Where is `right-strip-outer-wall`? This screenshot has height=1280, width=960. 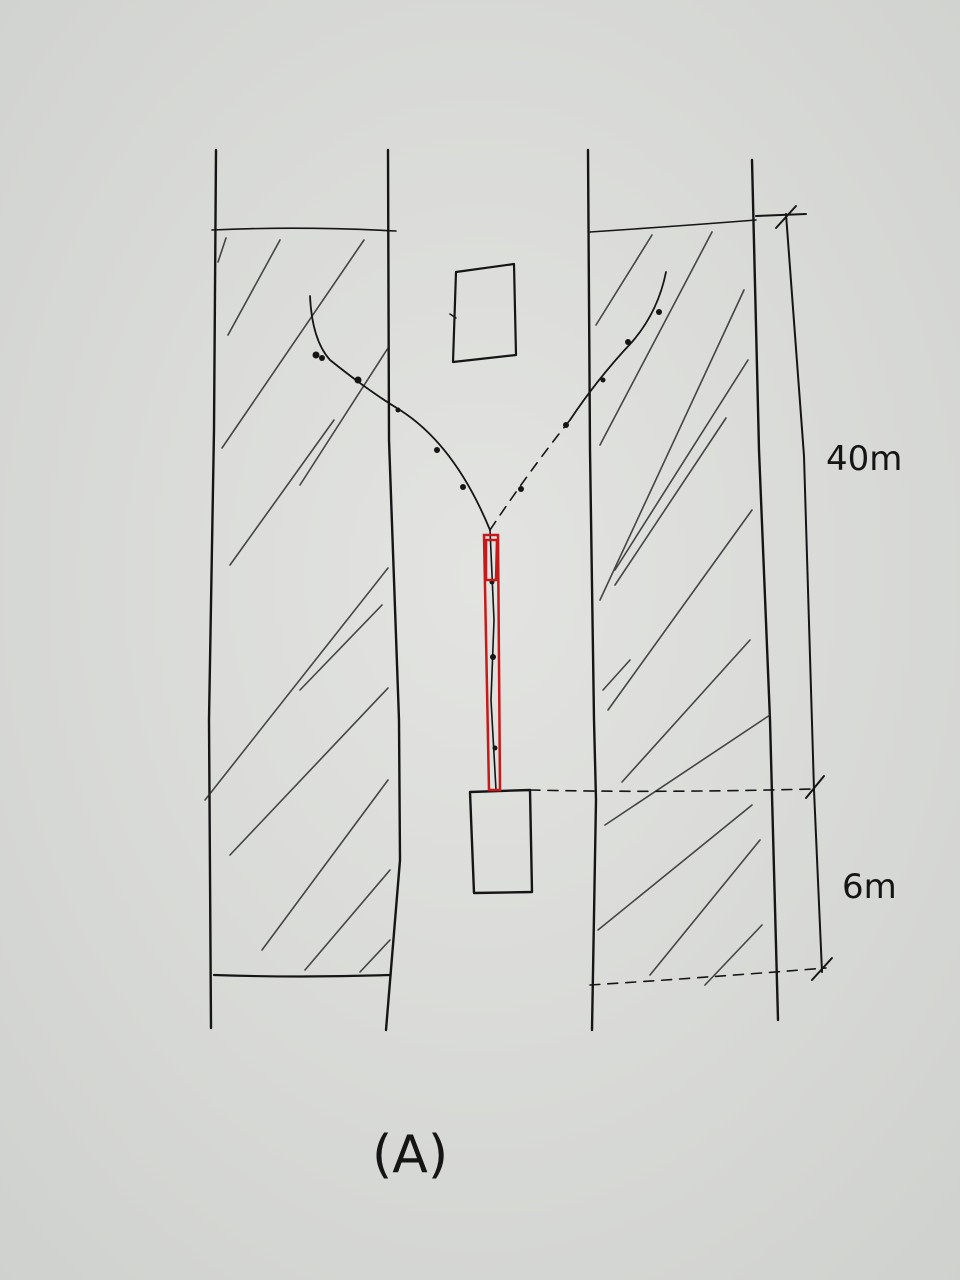 right-strip-outer-wall is located at coordinates (765, 590).